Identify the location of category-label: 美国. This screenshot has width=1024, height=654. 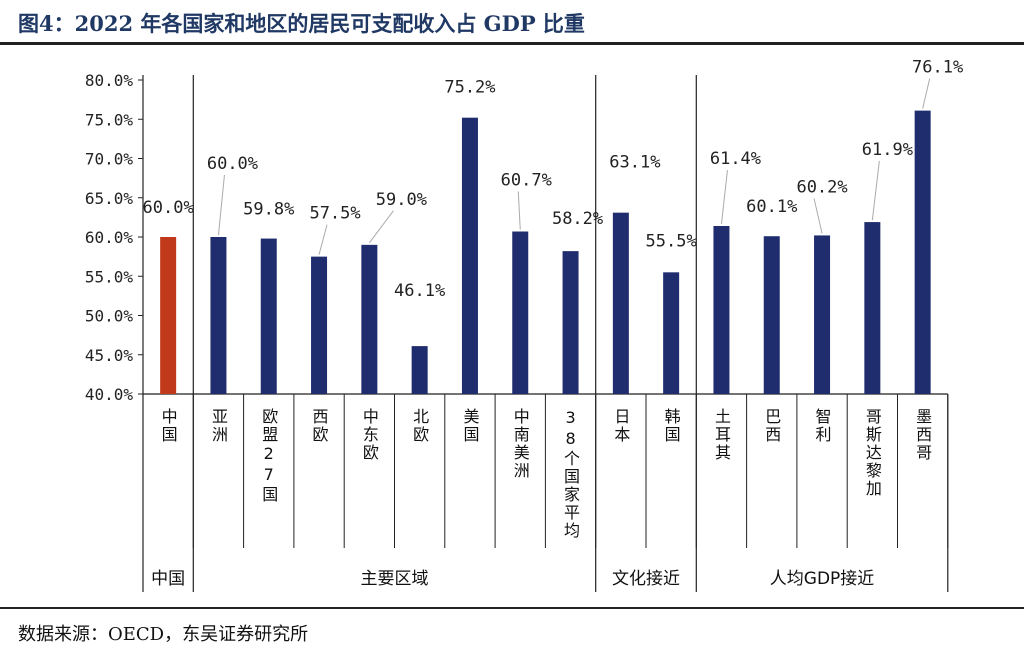
(469, 426).